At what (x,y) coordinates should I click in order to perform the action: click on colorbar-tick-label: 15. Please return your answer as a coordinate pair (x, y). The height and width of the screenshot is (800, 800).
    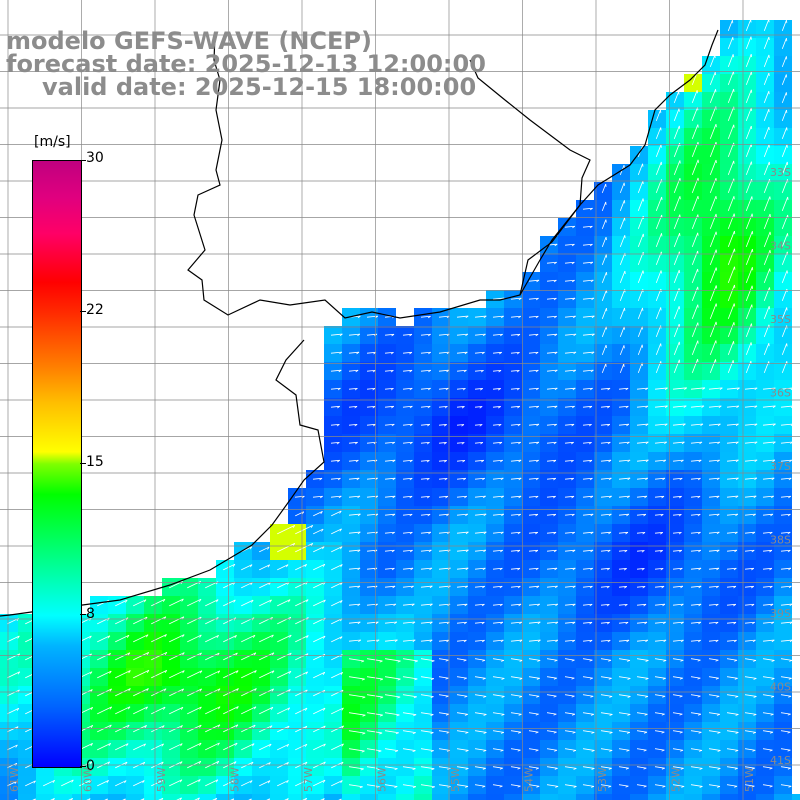
    Looking at the image, I should click on (95, 462).